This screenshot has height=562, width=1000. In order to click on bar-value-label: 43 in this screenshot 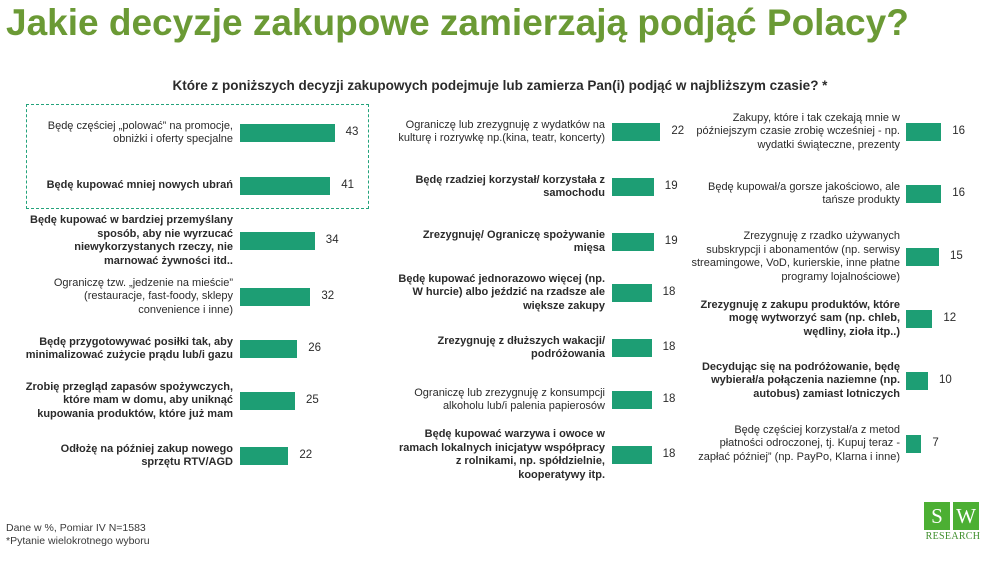, I will do `click(352, 132)`.